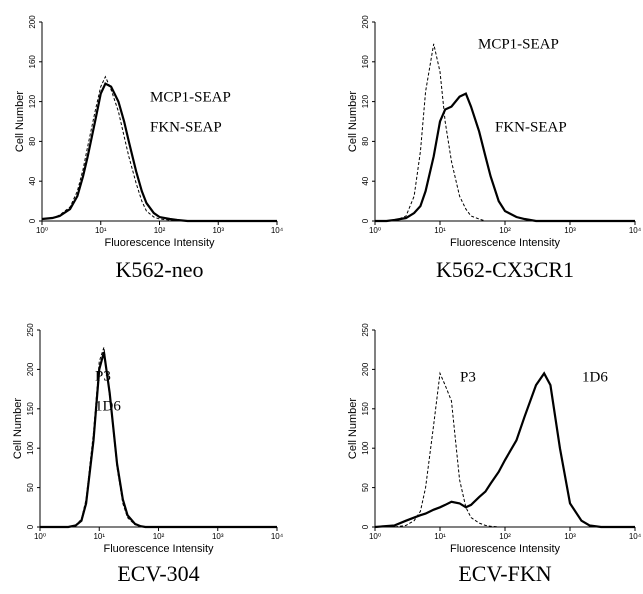  I want to click on panel-title: ECV-FKN, so click(504, 573).